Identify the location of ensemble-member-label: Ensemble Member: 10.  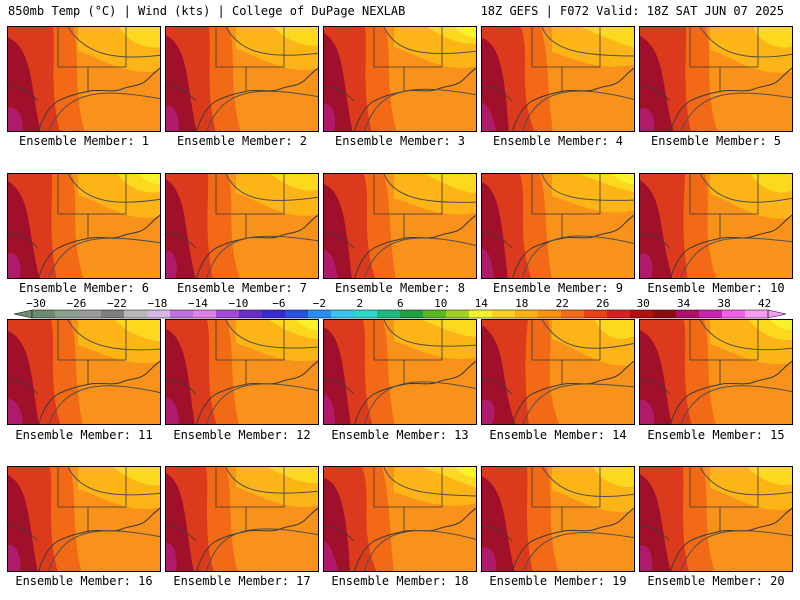
(716, 288).